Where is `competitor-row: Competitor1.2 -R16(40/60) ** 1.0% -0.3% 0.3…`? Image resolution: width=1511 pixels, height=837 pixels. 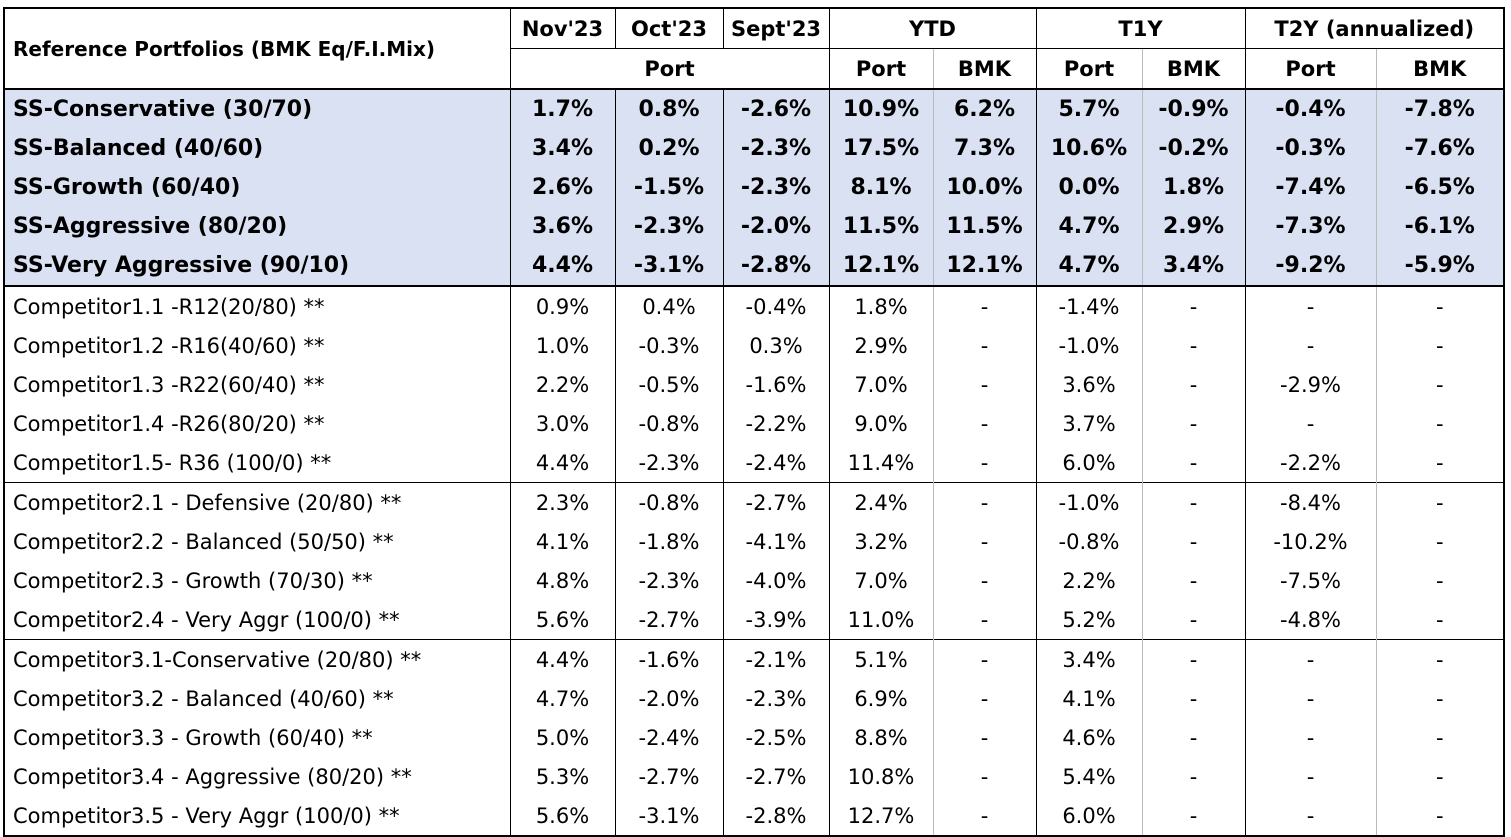 competitor-row: Competitor1.2 -R16(40/60) ** 1.0% -0.3% 0.3… is located at coordinates (754, 345).